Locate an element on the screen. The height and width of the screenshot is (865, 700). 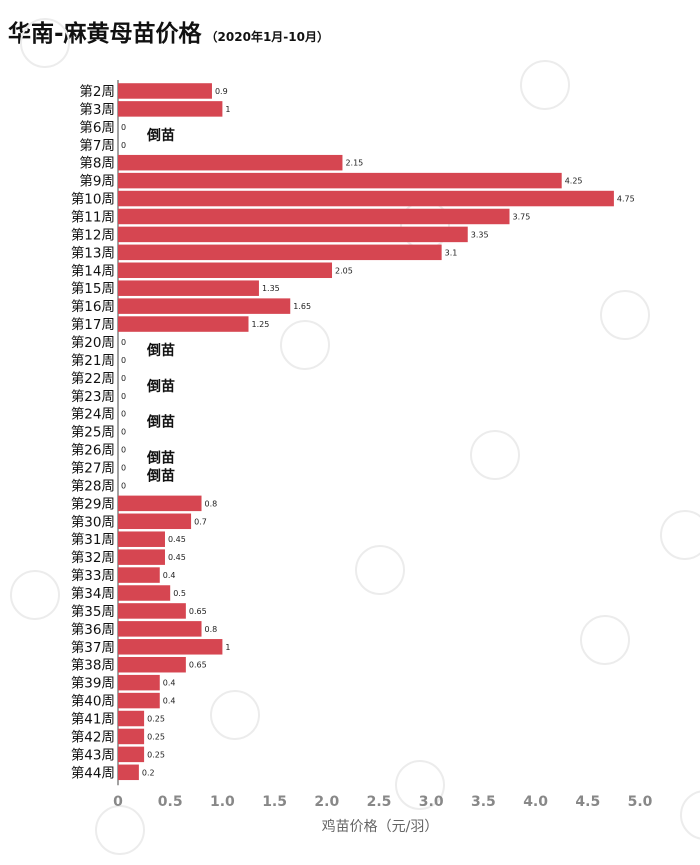
chart-title-block: 华南-麻黄母苗价格 （2020年1月-10月） is located at coordinates (168, 31).